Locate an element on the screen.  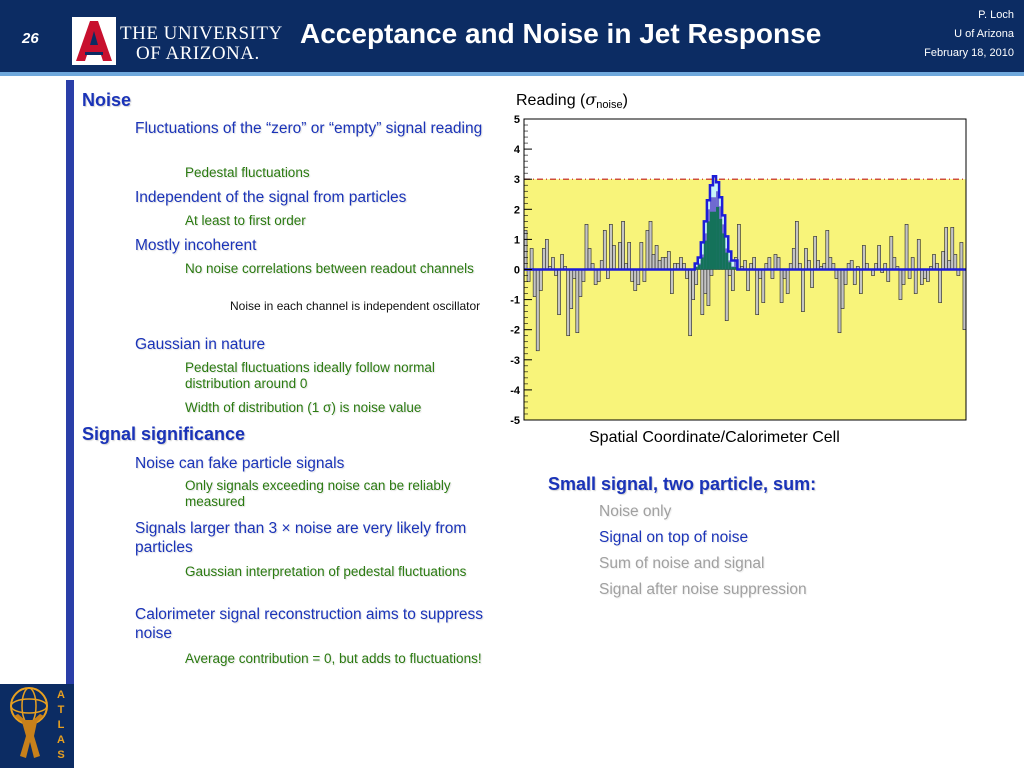
y-tick-label: -3 is located at coordinates (515, 361).